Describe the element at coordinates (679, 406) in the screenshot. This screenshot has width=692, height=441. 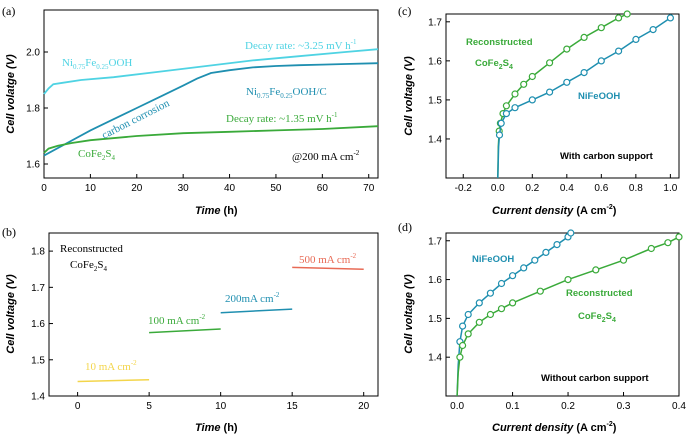
I see `panel-d-xtick-label: 0.4` at that location.